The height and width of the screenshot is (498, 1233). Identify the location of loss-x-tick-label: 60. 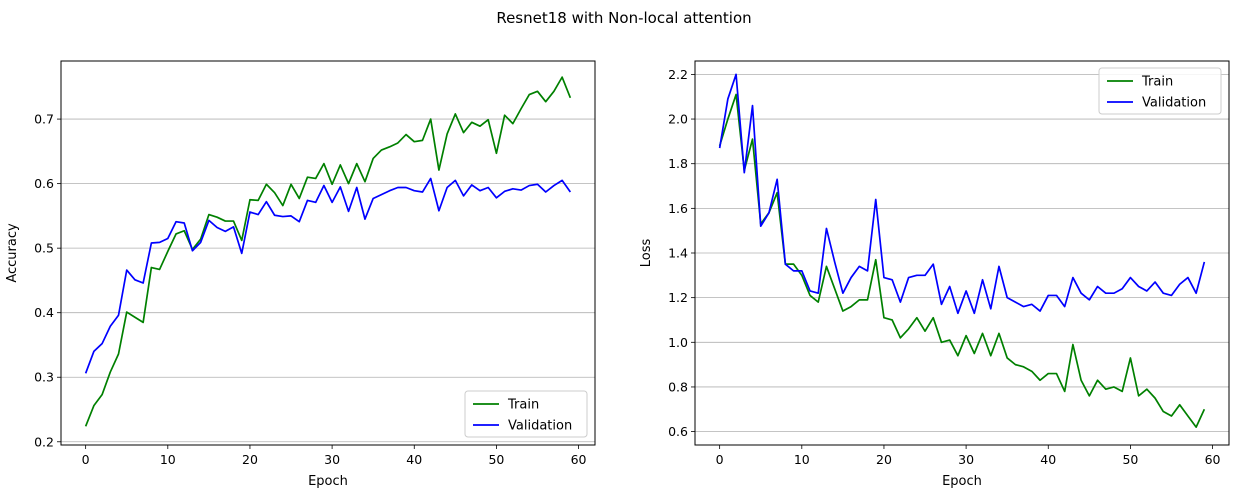
(1213, 459).